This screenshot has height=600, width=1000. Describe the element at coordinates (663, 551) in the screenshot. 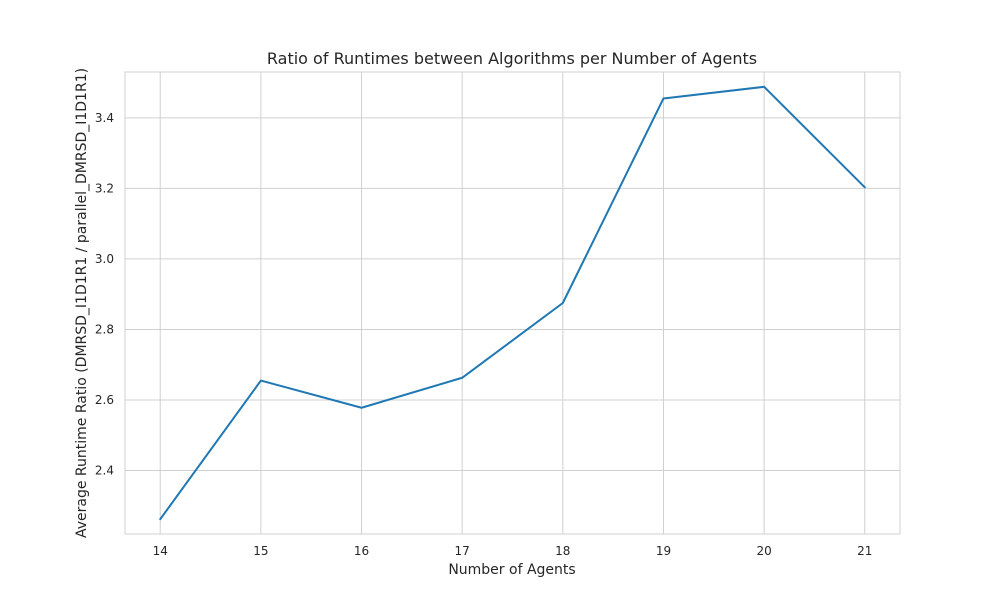

I see `x-tick-label: 19` at that location.